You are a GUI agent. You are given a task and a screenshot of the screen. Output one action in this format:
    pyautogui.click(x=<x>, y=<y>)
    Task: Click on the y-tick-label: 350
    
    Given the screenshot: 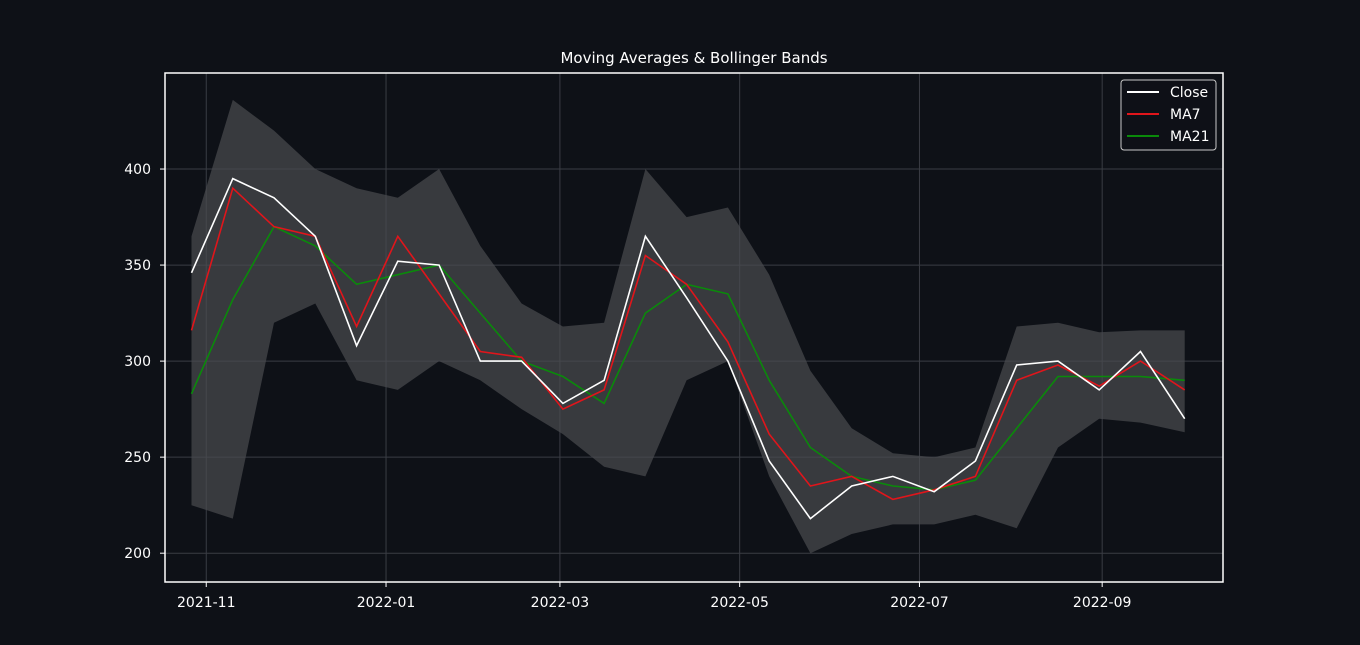 What is the action you would take?
    pyautogui.click(x=137, y=266)
    